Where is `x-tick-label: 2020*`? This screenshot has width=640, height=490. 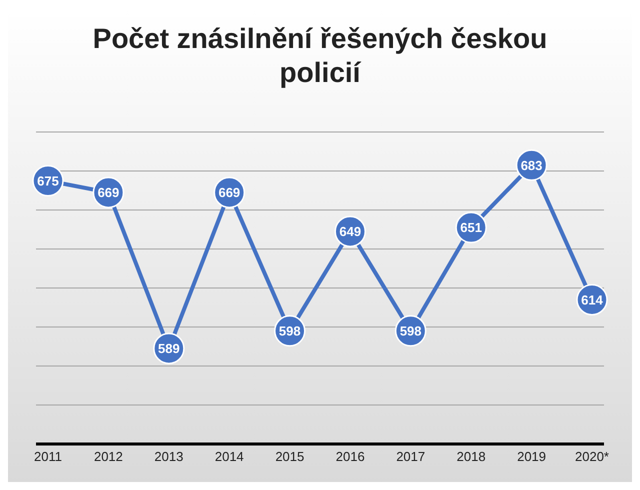
x-tick-label: 2020* is located at coordinates (592, 456).